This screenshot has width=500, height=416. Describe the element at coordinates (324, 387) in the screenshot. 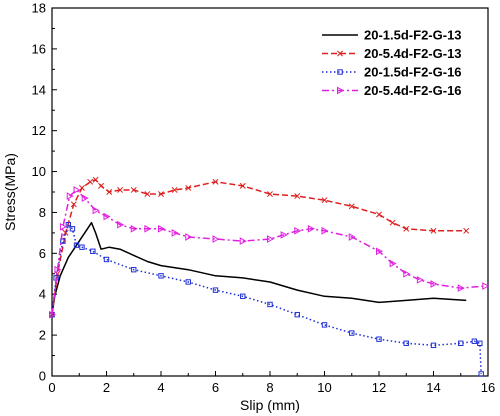

I see `x-tick-label-5: 10` at that location.